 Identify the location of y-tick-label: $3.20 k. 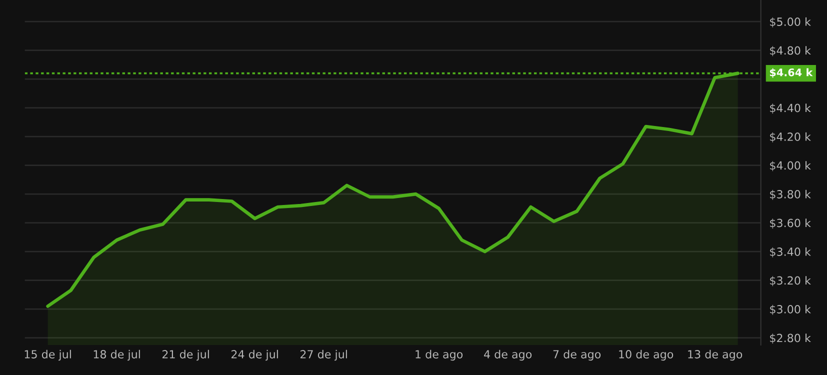
(790, 281).